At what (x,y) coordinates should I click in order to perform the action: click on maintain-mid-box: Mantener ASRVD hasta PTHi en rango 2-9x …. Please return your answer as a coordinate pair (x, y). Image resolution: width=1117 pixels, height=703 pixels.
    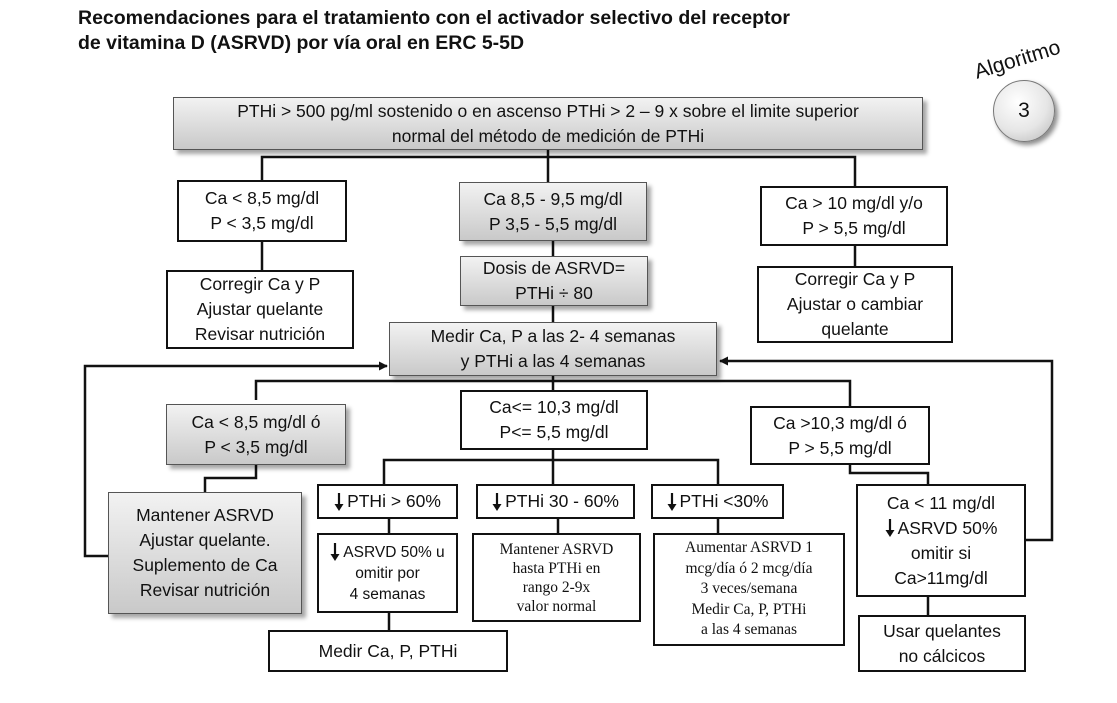
    Looking at the image, I should click on (556, 577).